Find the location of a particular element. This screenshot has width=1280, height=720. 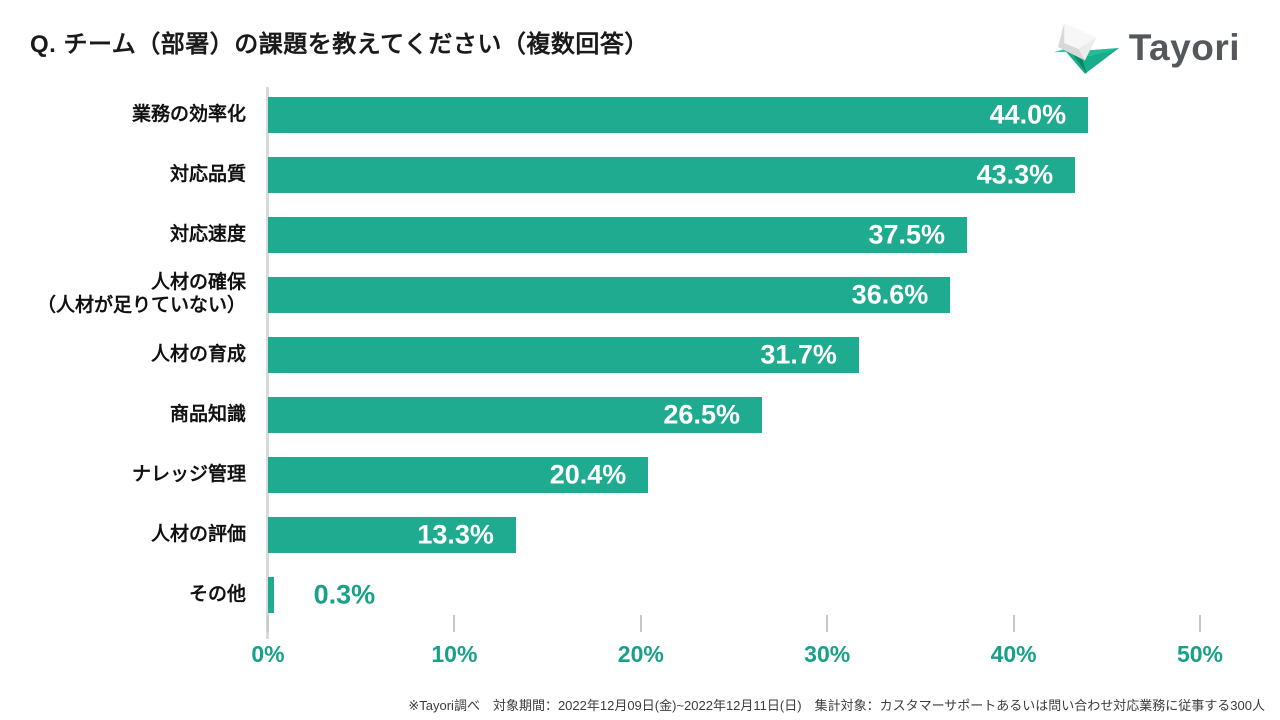

bar-zone: 44.0% is located at coordinates (734, 115).